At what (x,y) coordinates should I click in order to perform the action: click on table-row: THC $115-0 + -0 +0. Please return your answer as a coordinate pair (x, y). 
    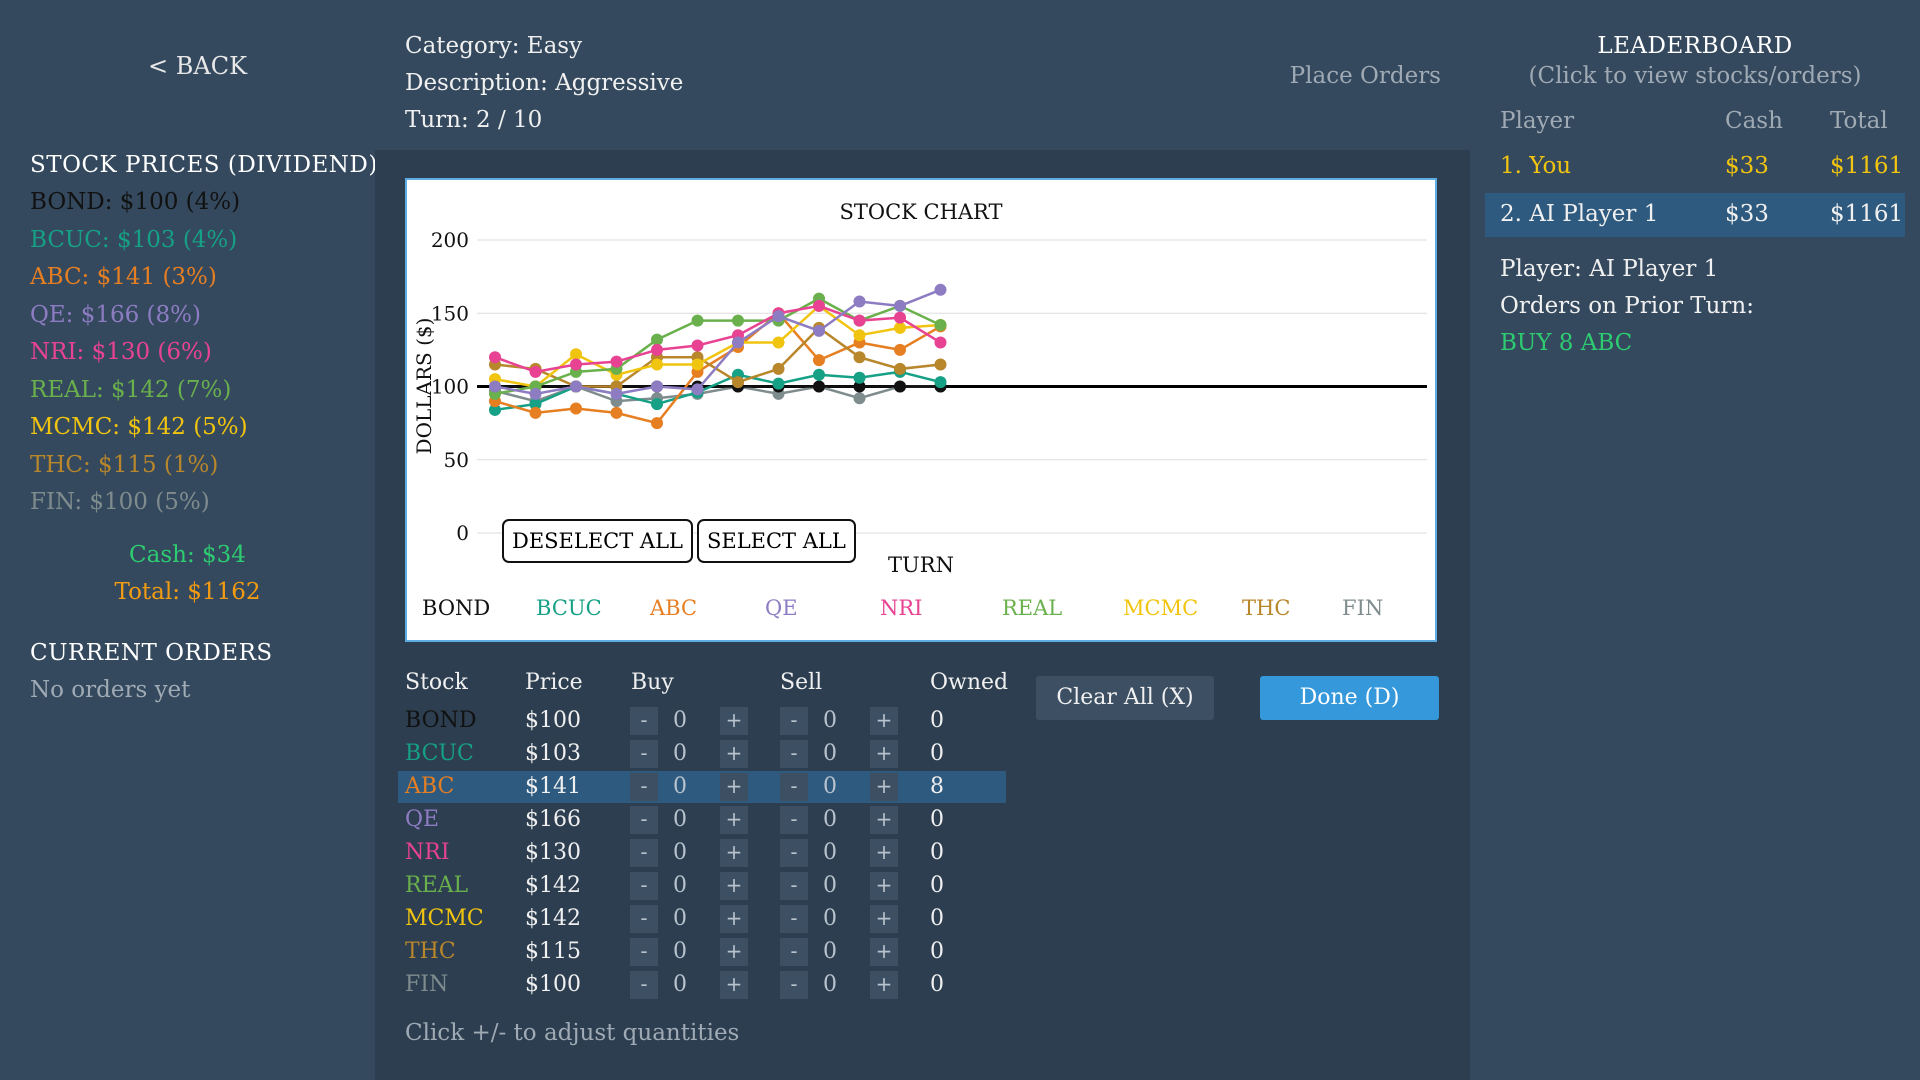
    Looking at the image, I should click on (702, 952).